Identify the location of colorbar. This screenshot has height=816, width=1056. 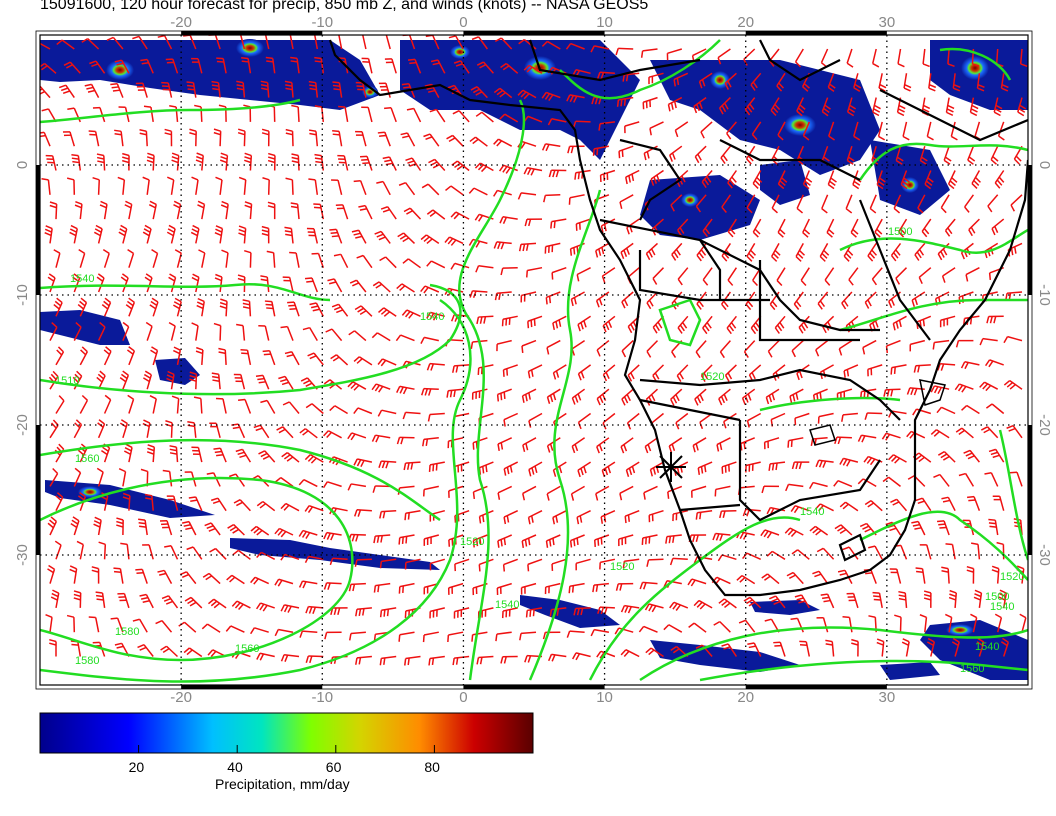
(286, 733).